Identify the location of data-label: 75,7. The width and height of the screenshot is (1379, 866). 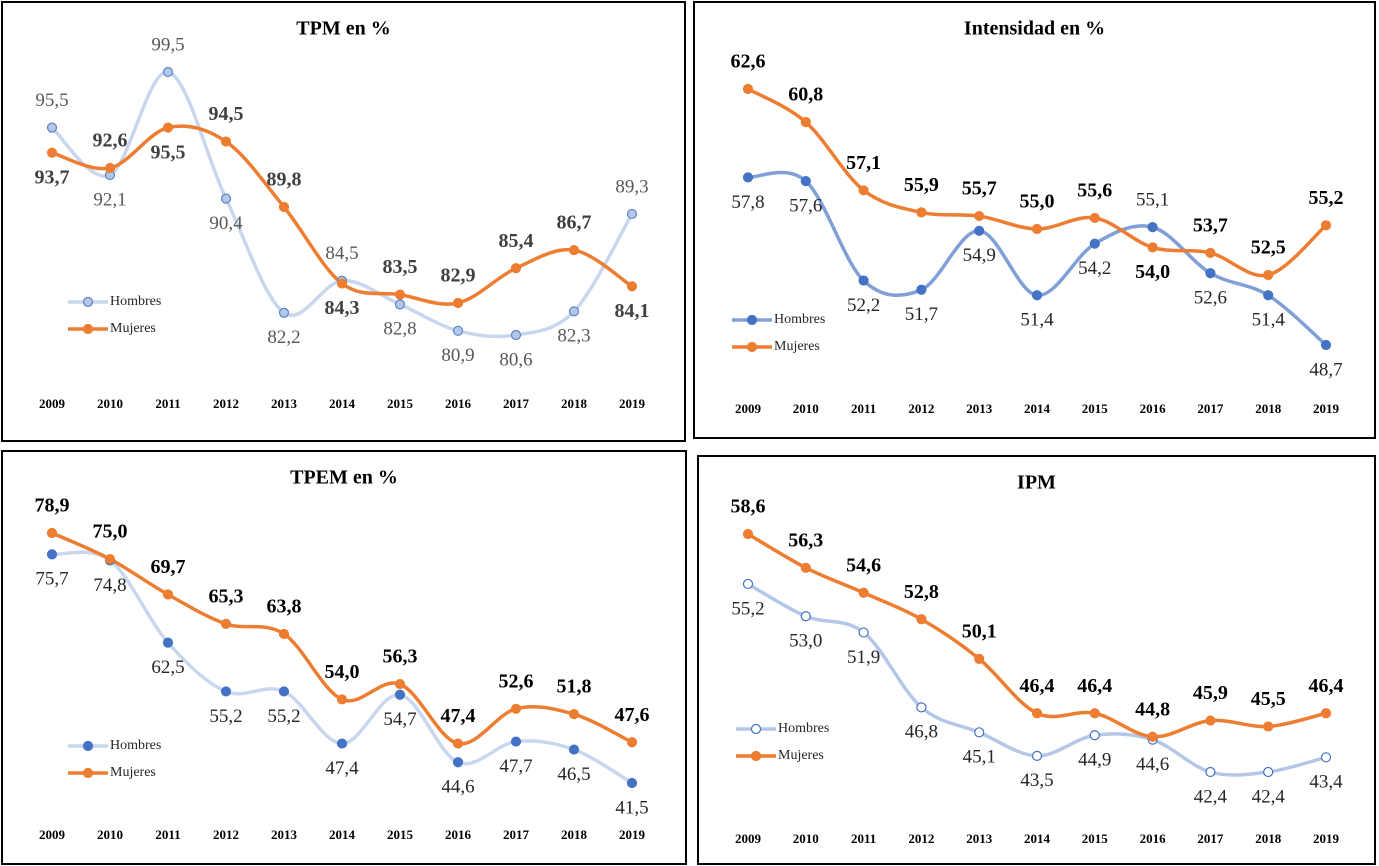
(51, 579).